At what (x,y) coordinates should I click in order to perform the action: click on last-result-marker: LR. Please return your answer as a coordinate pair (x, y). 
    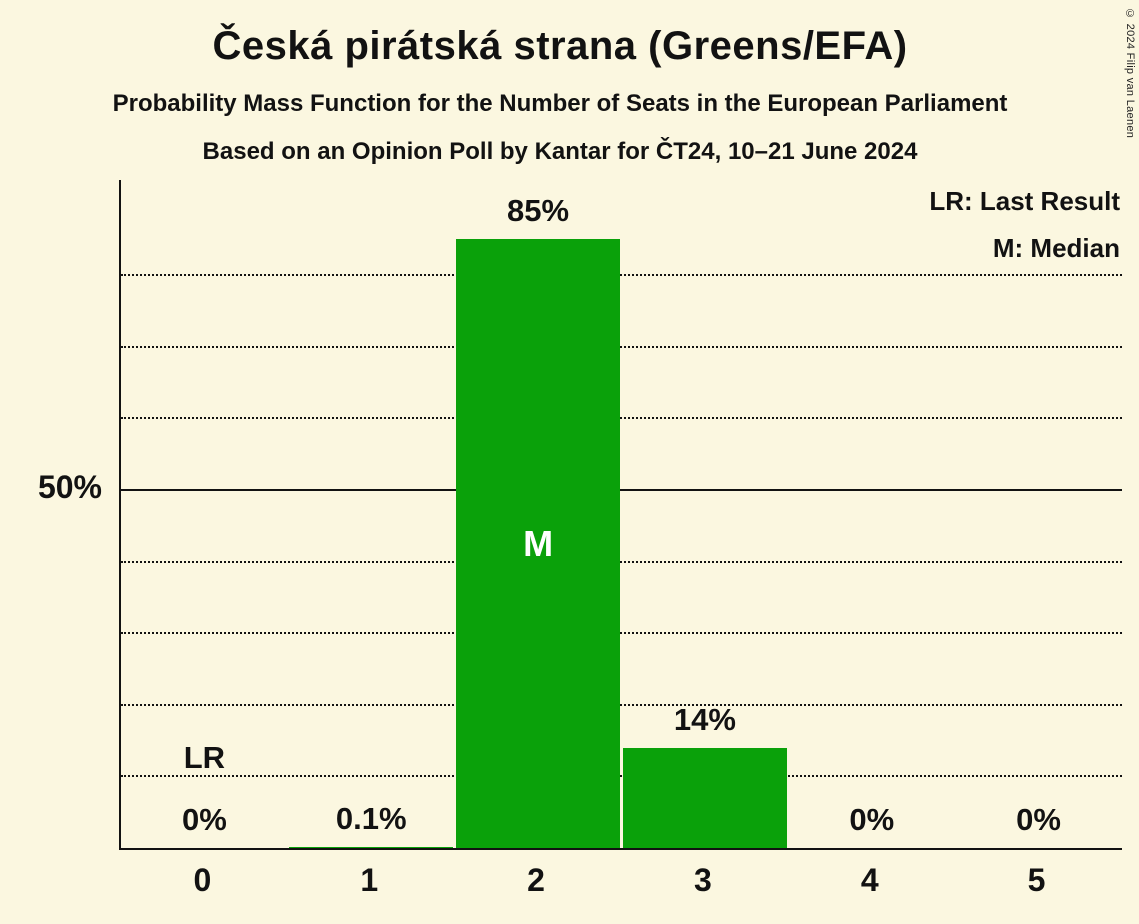
    Looking at the image, I should click on (204, 757).